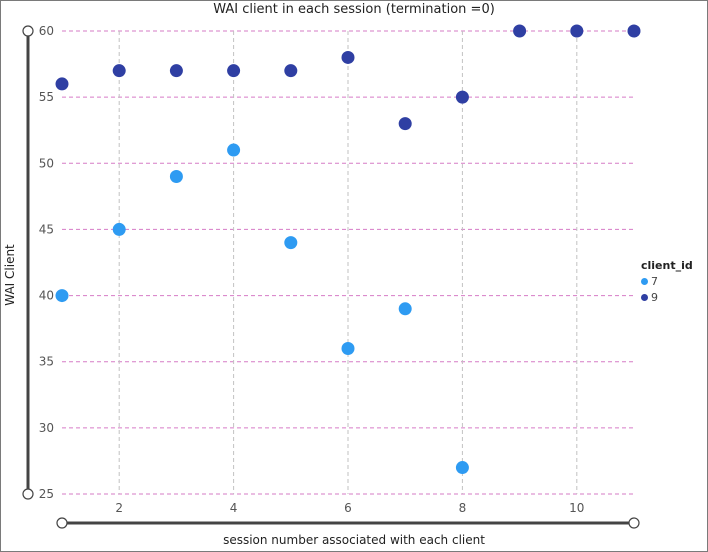  Describe the element at coordinates (654, 297) in the screenshot. I see `legend-label-9: 9` at that location.